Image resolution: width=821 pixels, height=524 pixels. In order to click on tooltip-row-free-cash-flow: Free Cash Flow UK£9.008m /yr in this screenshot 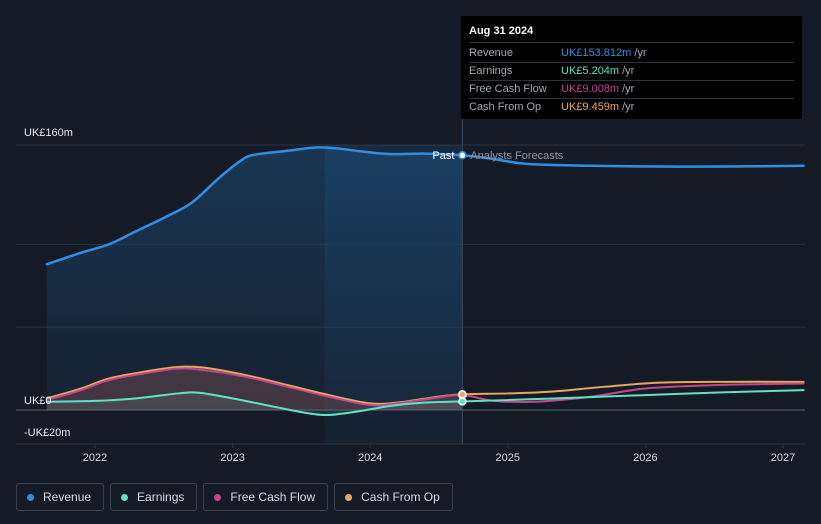, I will do `click(631, 90)`.